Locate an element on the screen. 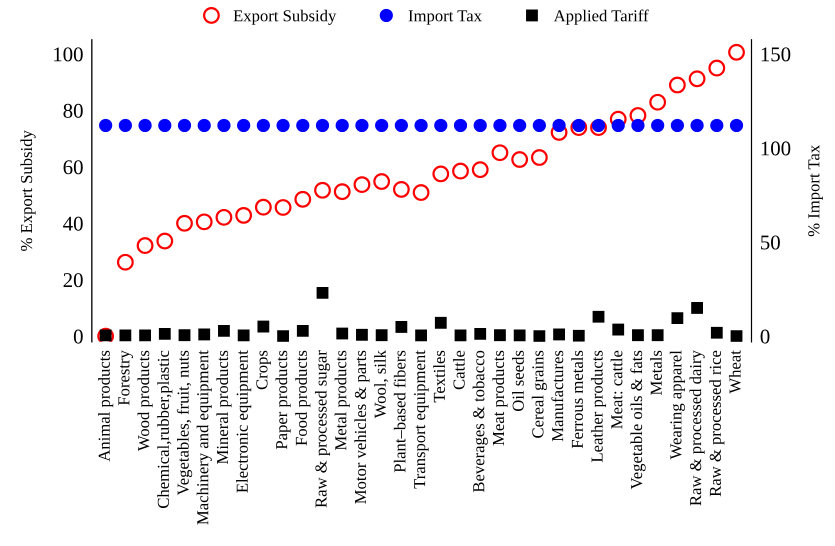 The width and height of the screenshot is (835, 546). y-tick-label: 40 is located at coordinates (73, 223).